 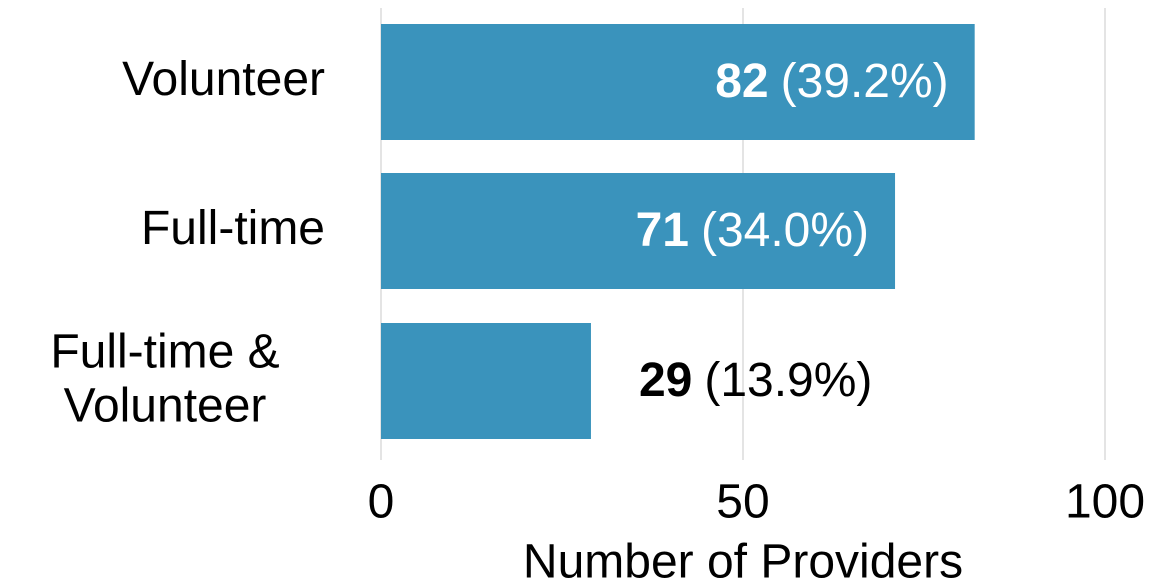 I want to click on x-tick-label: 50, so click(x=742, y=502).